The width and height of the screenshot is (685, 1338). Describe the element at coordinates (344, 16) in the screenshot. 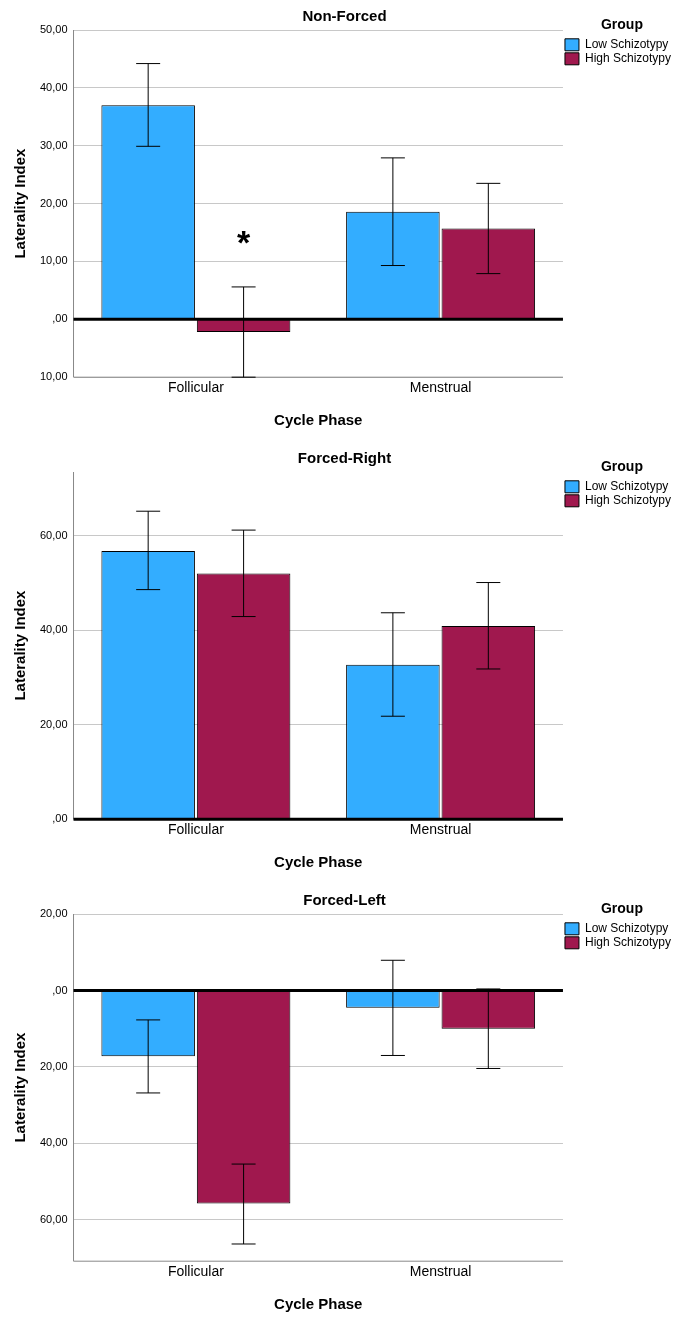

I see `chart-title: Non-Forced` at that location.